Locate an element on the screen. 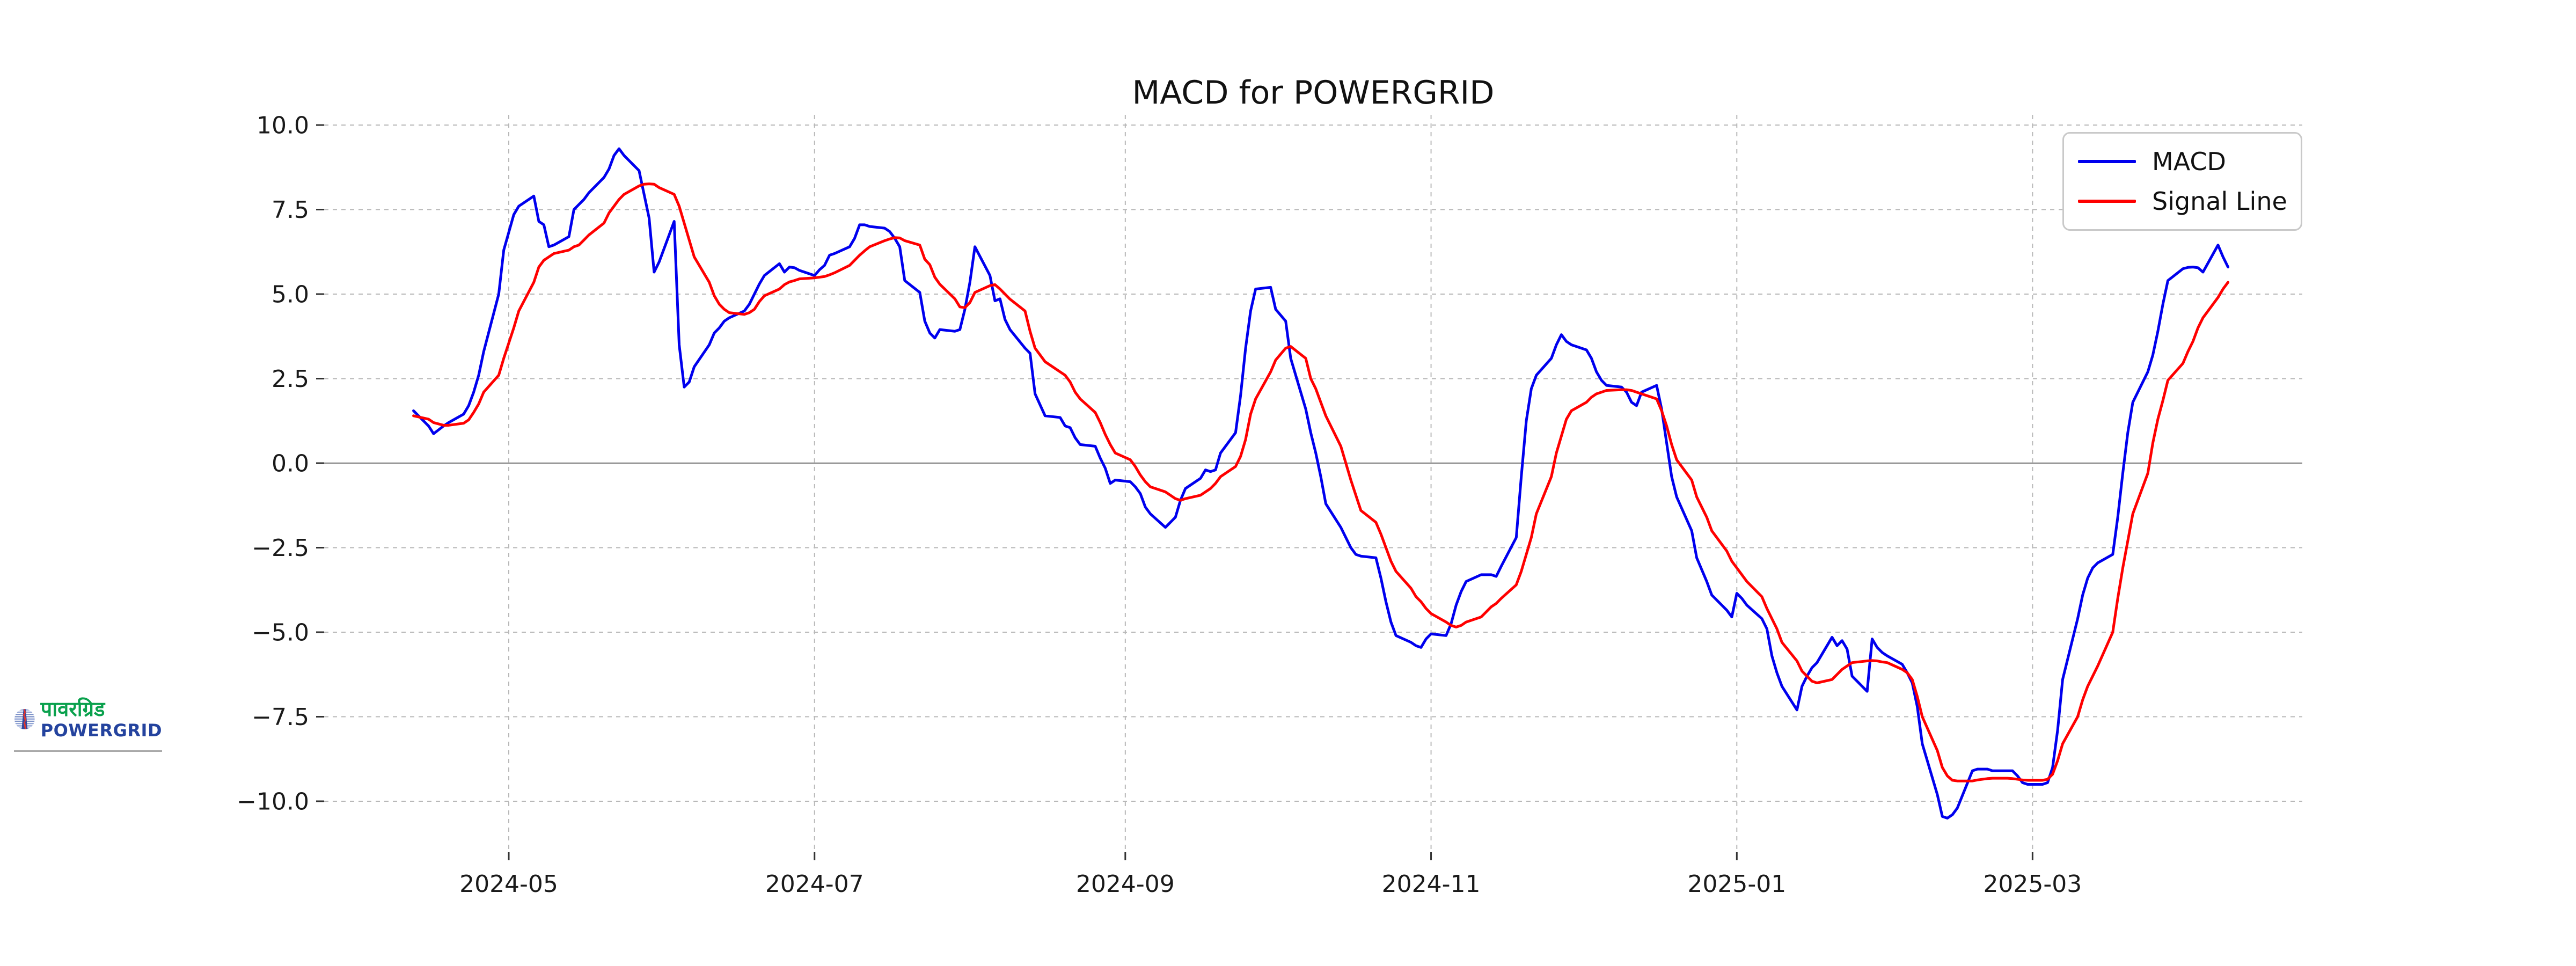 The image size is (2576, 966). y-tick-label: −5.0 is located at coordinates (280, 632).